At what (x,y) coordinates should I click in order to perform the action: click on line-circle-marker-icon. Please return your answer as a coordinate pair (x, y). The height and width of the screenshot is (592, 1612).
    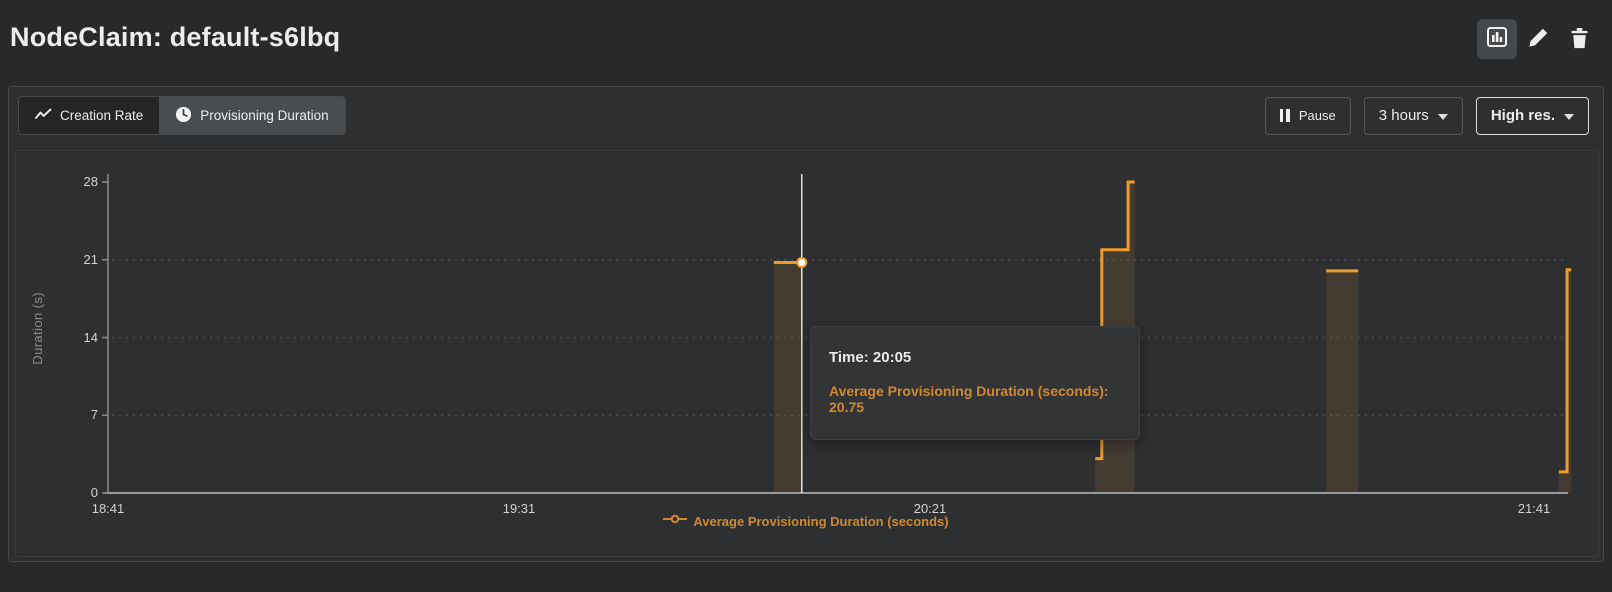
    Looking at the image, I should click on (675, 521).